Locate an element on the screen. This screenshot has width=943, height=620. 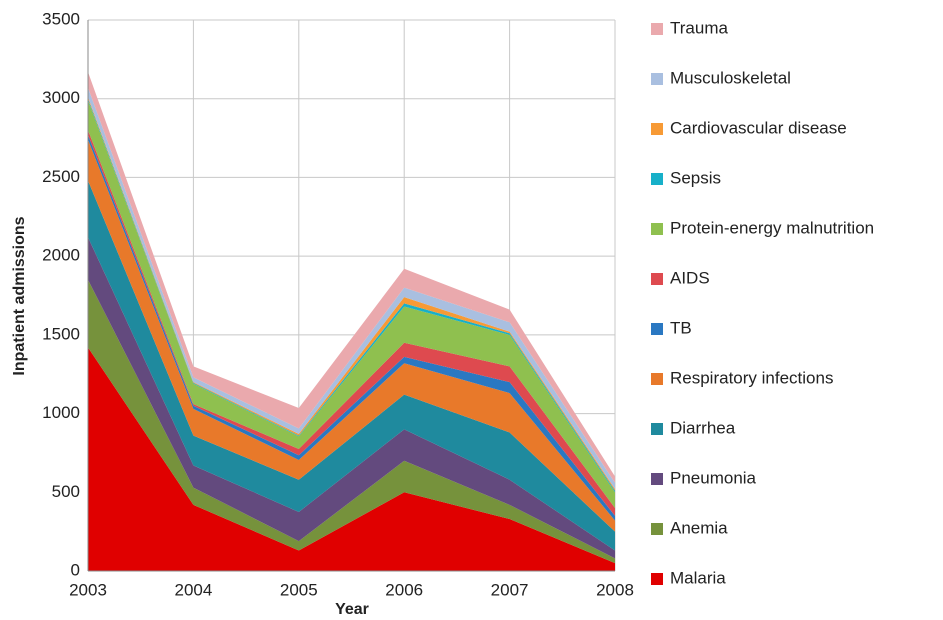
legend-label: Anemia is located at coordinates (699, 527).